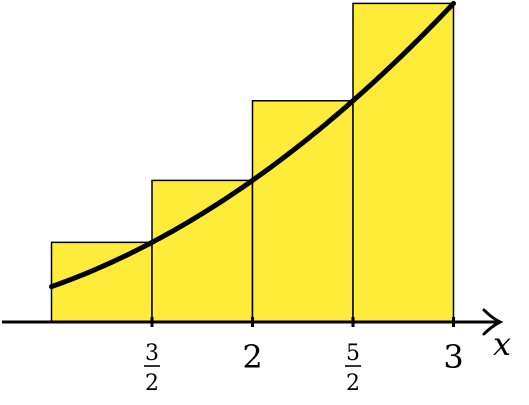 The width and height of the screenshot is (529, 405). Describe the element at coordinates (353, 353) in the screenshot. I see `tick-label-3-numerator: 5` at that location.